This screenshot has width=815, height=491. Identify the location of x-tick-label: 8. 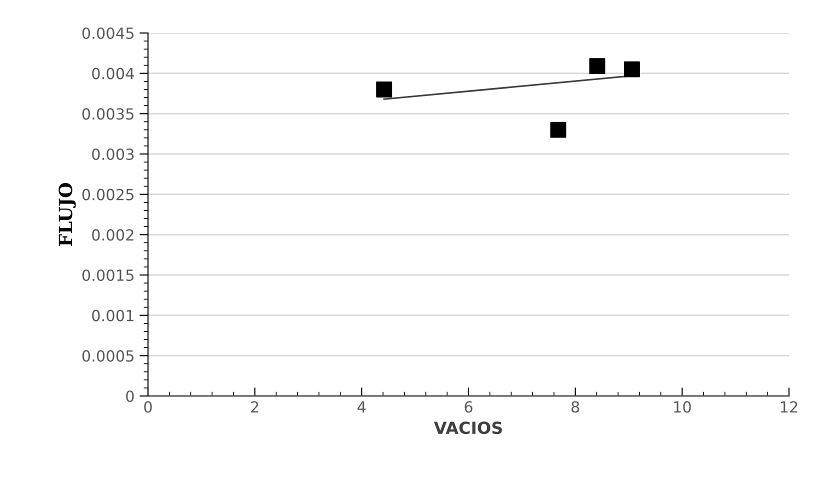
(576, 407).